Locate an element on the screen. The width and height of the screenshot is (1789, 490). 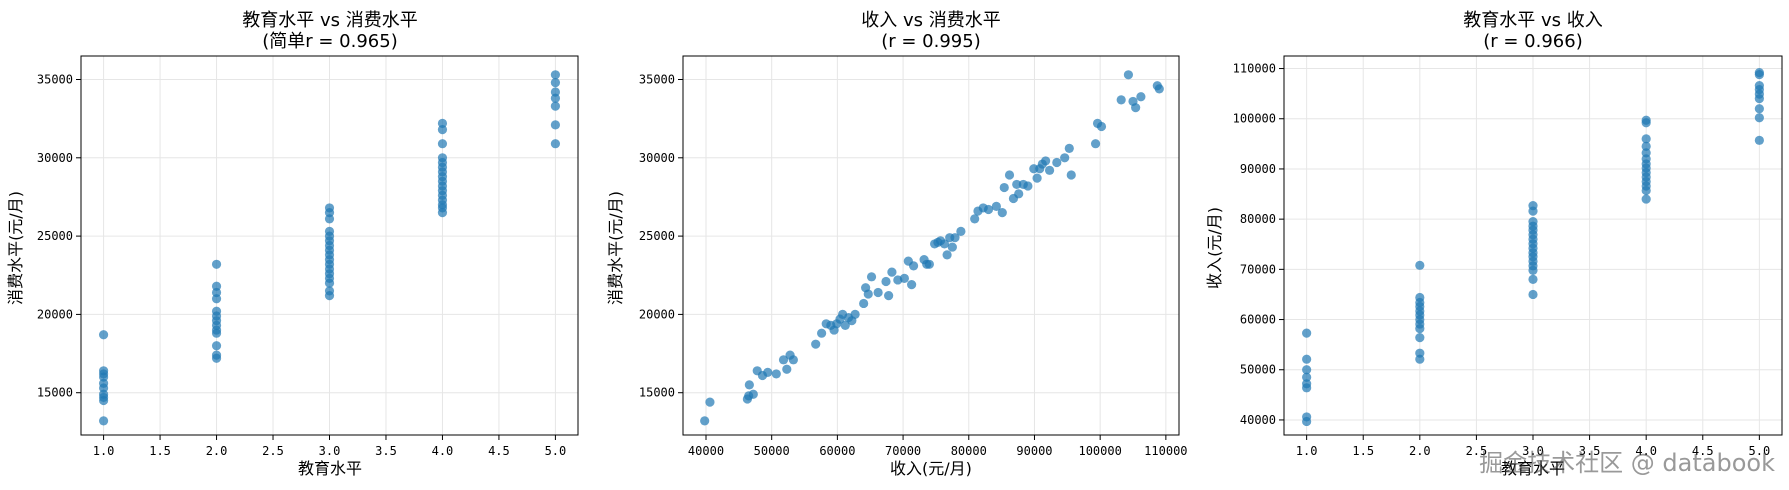
y-tick-label: 15000 is located at coordinates (55, 393).